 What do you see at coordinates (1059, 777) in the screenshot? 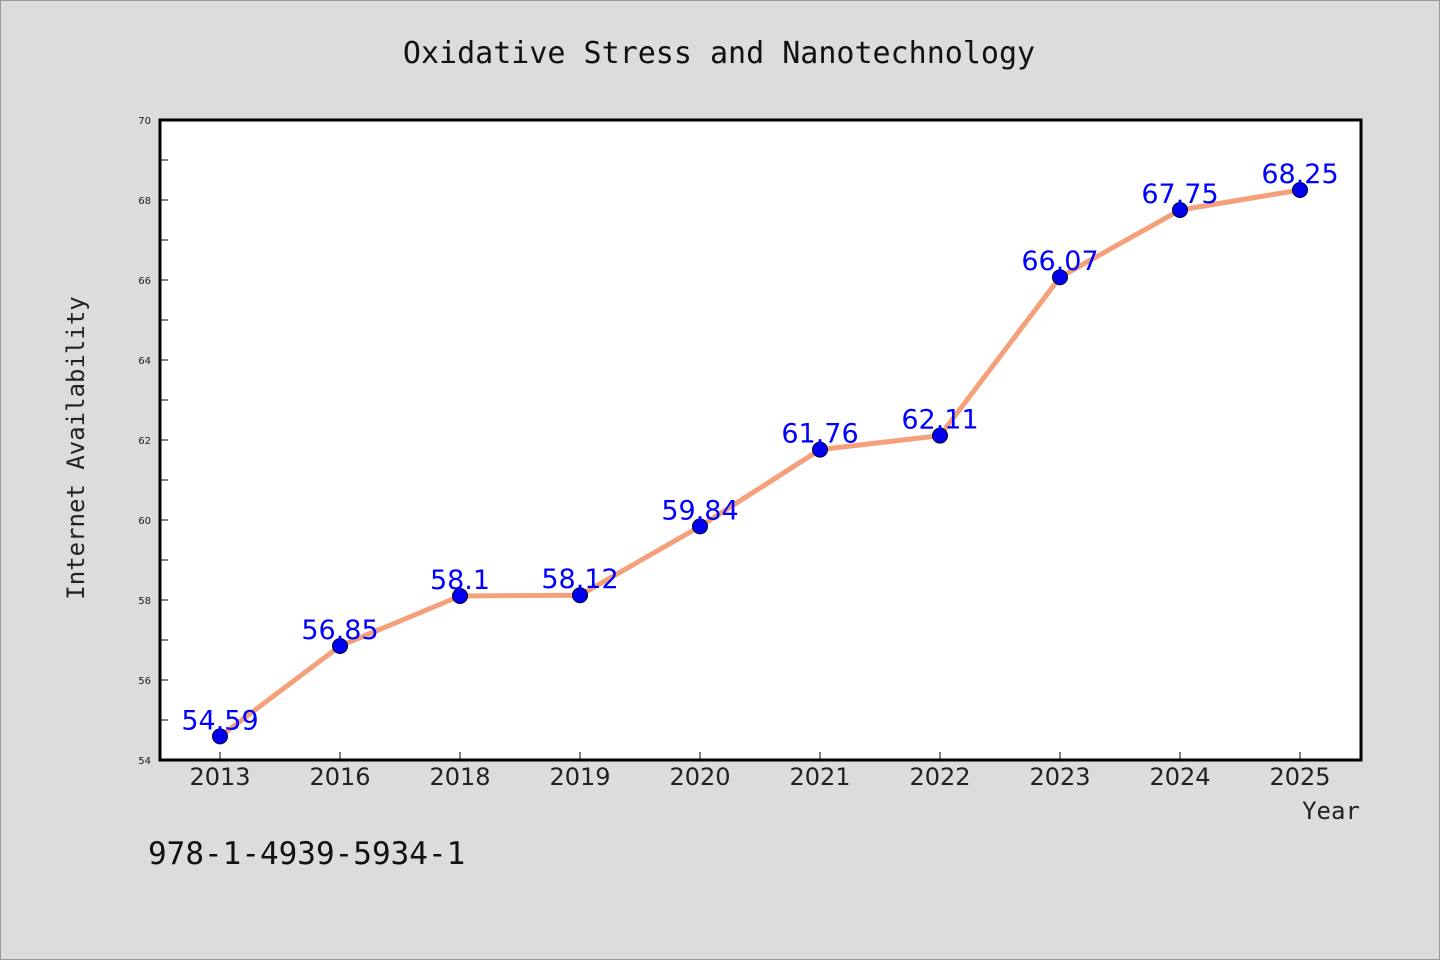
I see `x-tick-label: 2023` at bounding box center [1059, 777].